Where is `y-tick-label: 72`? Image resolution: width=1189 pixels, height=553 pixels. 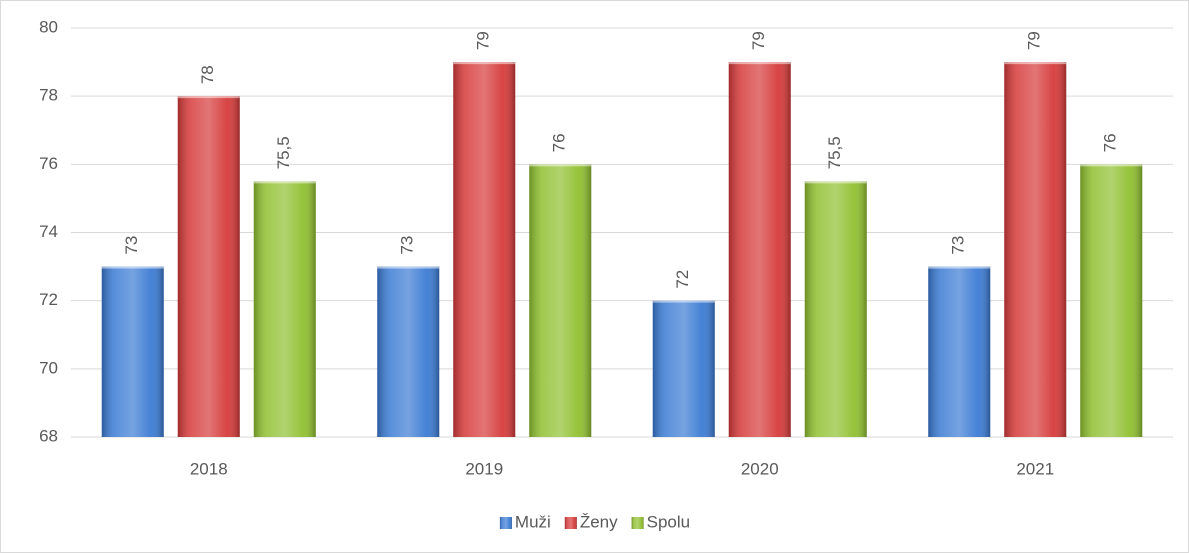
y-tick-label: 72 is located at coordinates (48, 299).